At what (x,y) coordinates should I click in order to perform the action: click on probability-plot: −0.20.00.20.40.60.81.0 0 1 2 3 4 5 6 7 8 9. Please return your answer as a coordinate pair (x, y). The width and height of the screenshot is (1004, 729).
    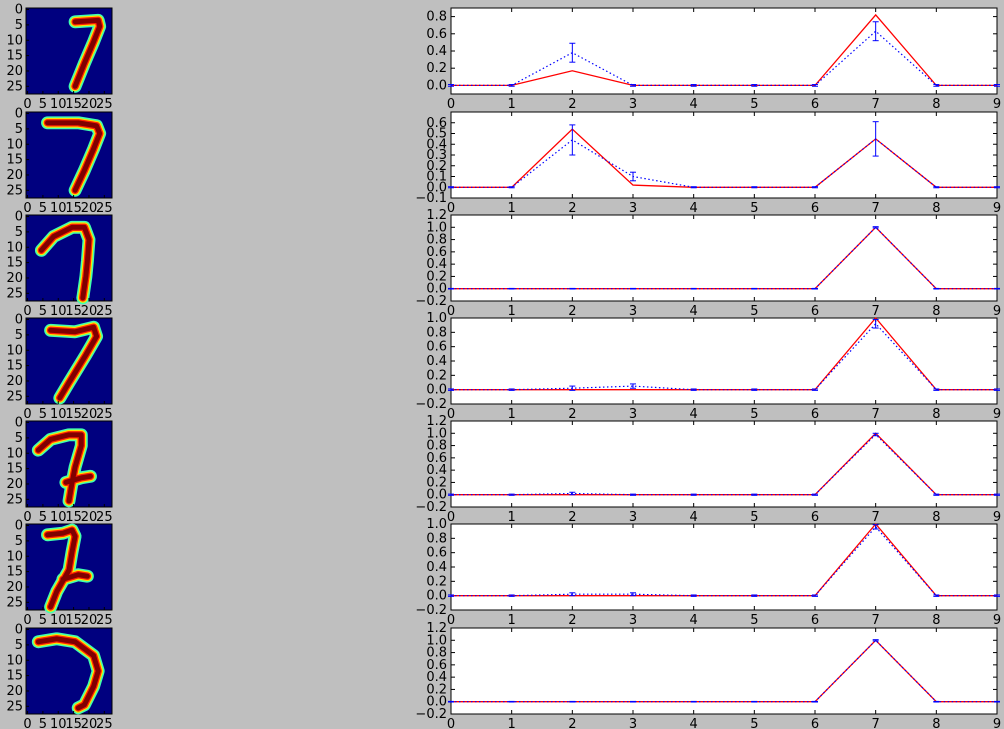
    Looking at the image, I should click on (708, 366).